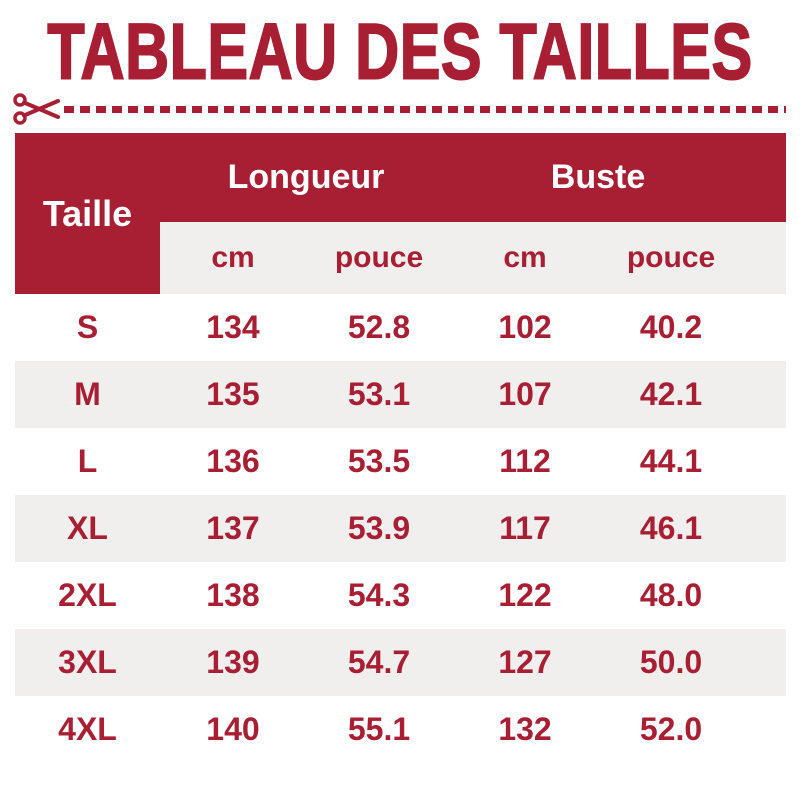 This screenshot has width=800, height=800. What do you see at coordinates (306, 177) in the screenshot?
I see `group-header-longueur: Longueur` at bounding box center [306, 177].